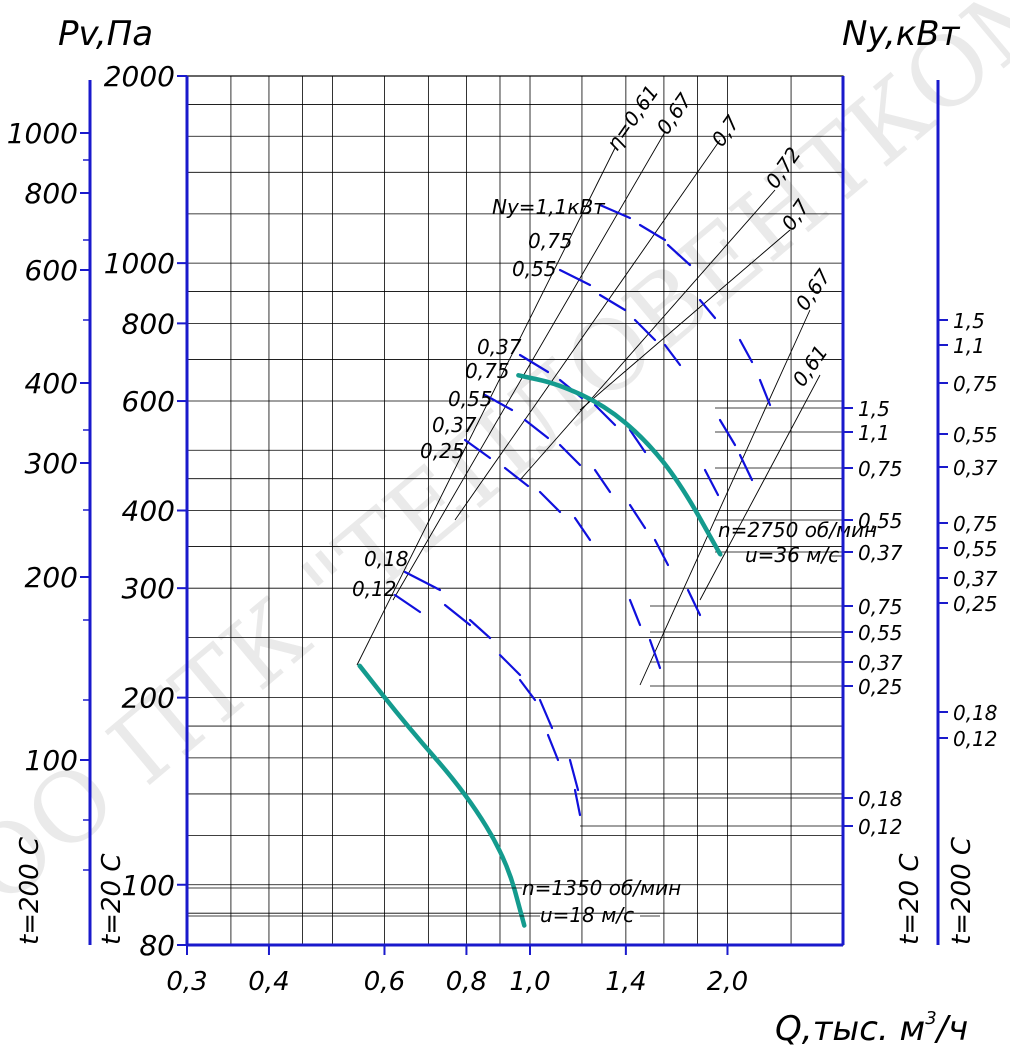 The width and height of the screenshot is (1010, 1061). What do you see at coordinates (550, 241) in the screenshot?
I see `power-label-upper: 0,75` at bounding box center [550, 241].